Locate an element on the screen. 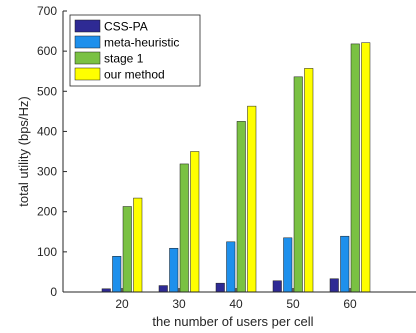  x-tick-label: 50 is located at coordinates (293, 304).